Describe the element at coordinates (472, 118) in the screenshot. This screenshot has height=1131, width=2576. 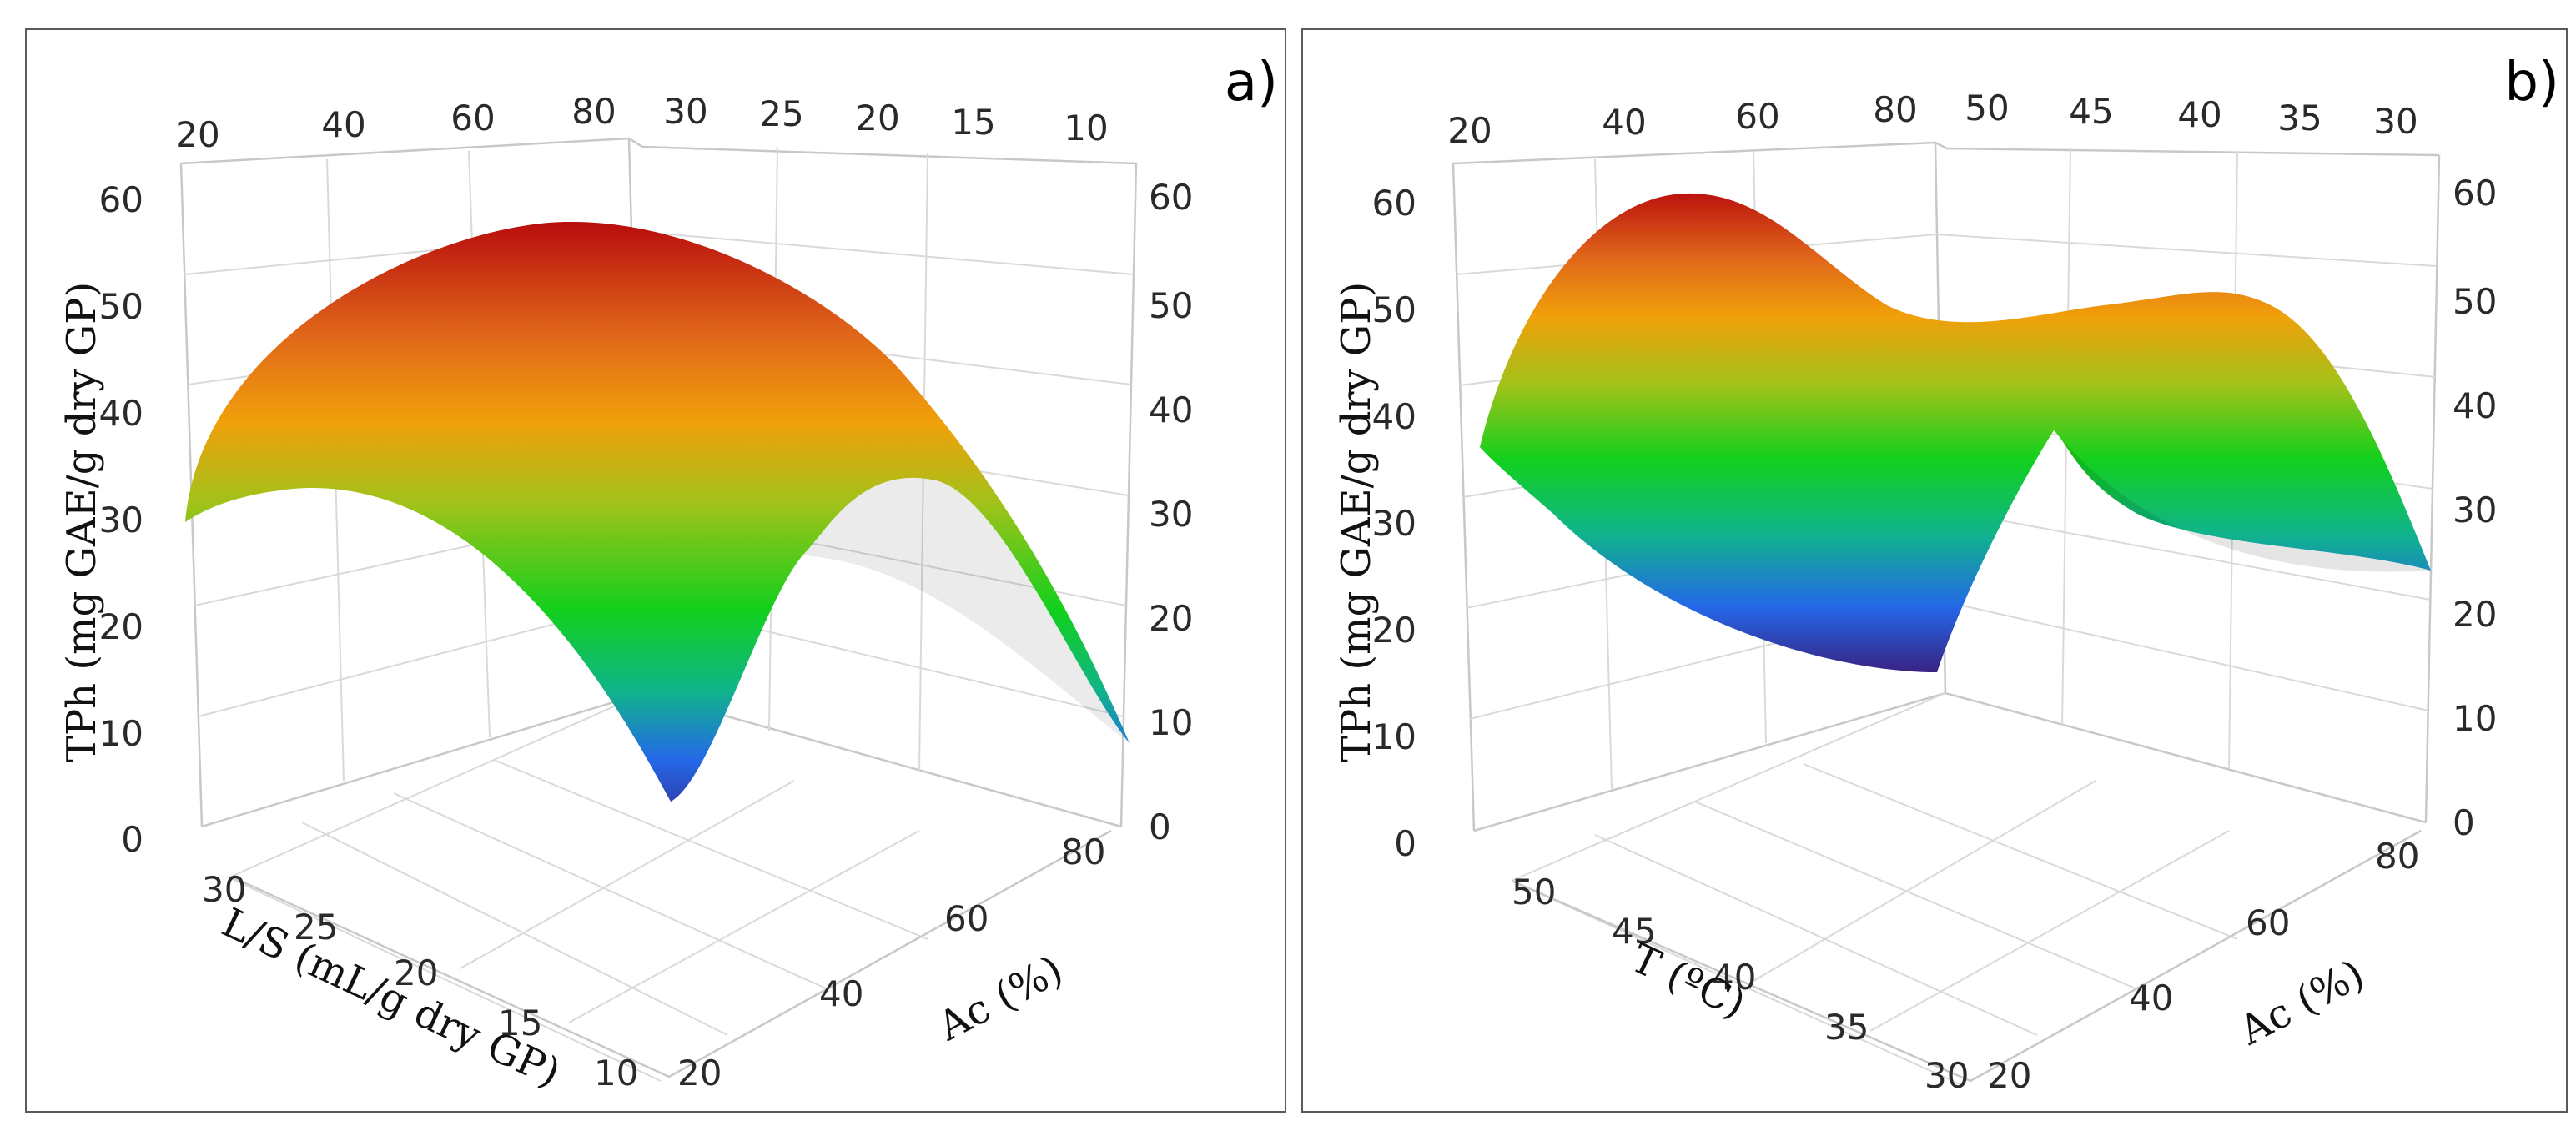
I see `top-tick-a-ac-2: 60` at that location.